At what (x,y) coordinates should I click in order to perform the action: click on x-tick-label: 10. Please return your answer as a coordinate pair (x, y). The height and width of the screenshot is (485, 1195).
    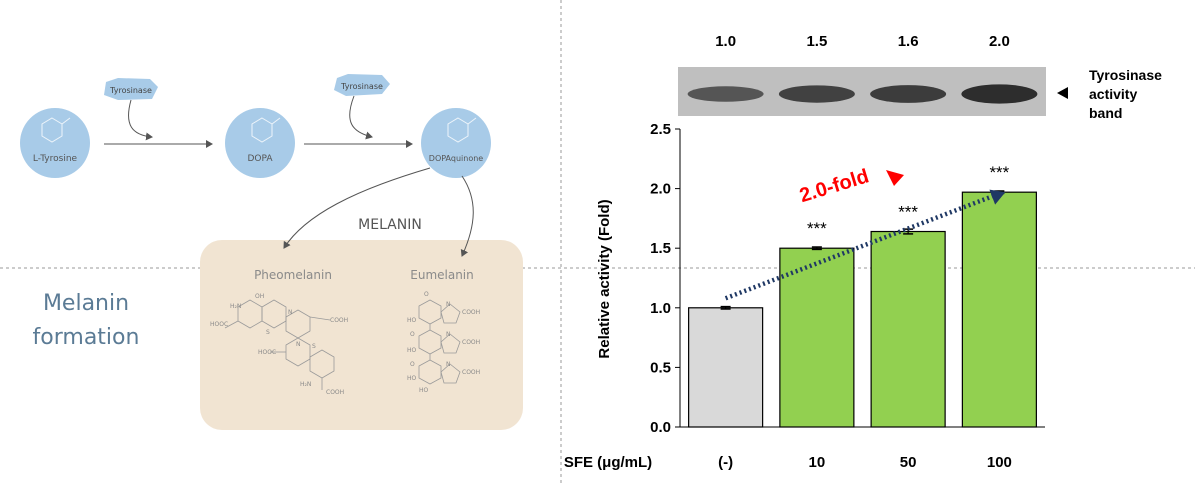
    Looking at the image, I should click on (817, 462).